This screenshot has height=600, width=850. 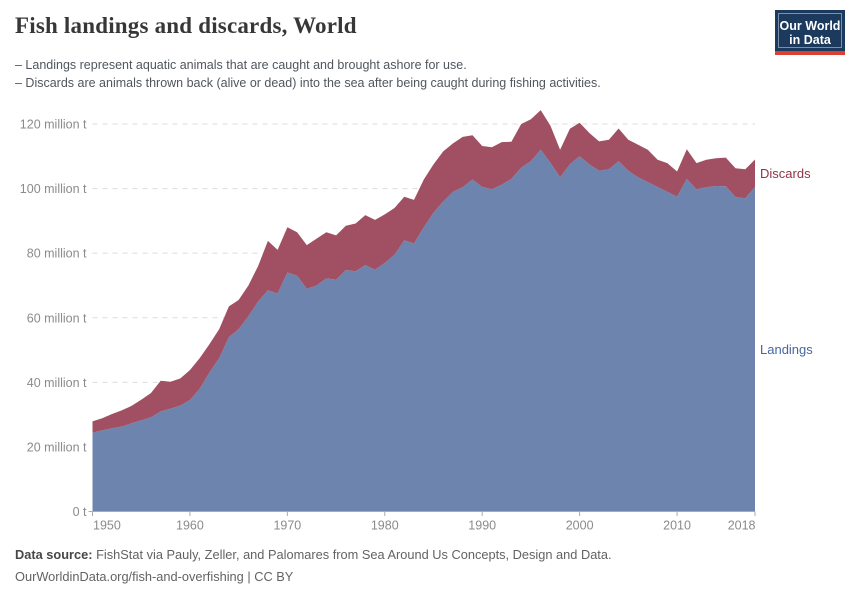 I want to click on owid-logo-inner-border, so click(x=810, y=30).